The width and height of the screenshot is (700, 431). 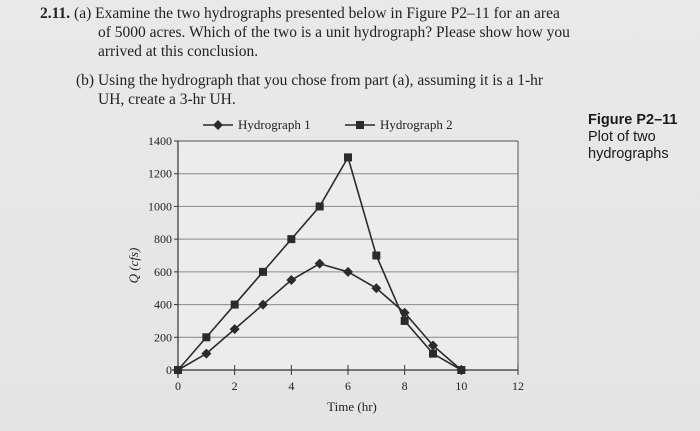 I want to click on part-a-line-3: arrived at this conclusion., so click(x=178, y=51).